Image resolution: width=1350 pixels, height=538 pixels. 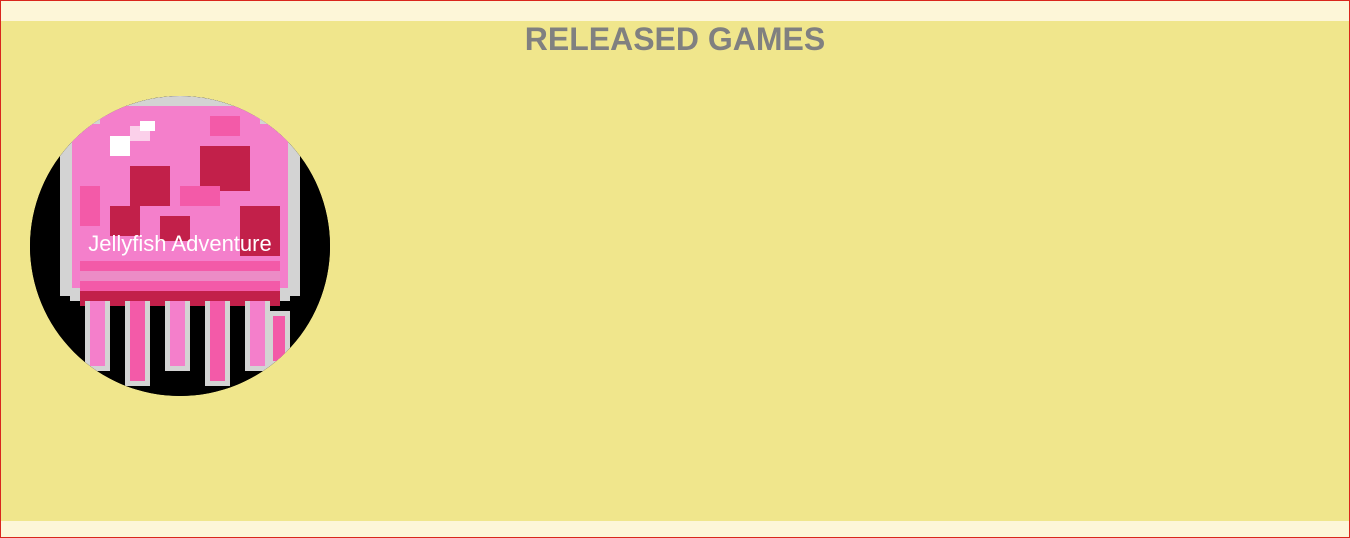 I want to click on pixel-jellyfish-icon, so click(x=180, y=246).